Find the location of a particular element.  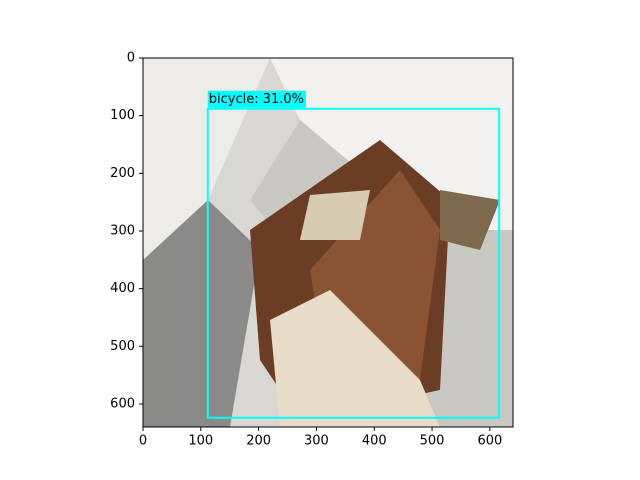

y-tick-label: 0 is located at coordinates (131, 58).